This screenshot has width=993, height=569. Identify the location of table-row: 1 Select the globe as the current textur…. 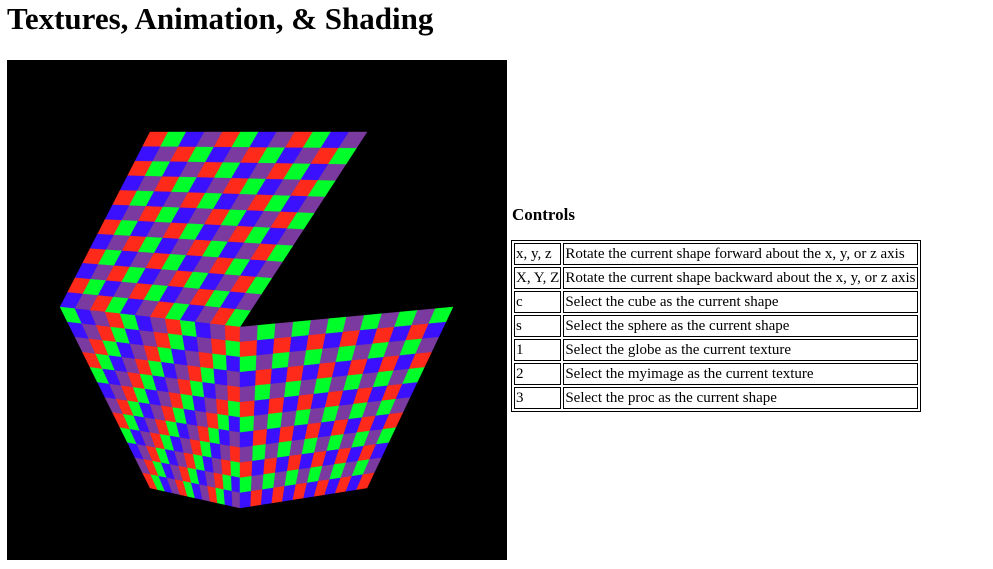
(716, 350).